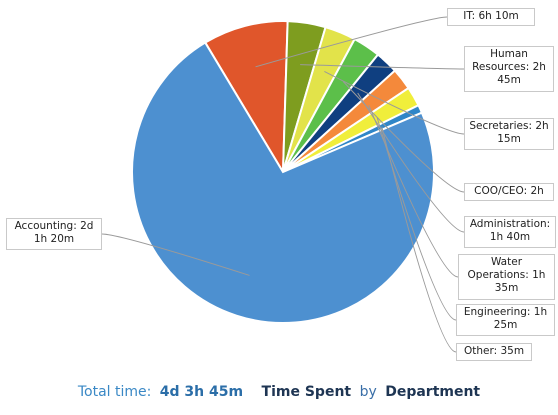  I want to click on slice-label-water-operations: Water Operations: 1h 35m, so click(506, 277).